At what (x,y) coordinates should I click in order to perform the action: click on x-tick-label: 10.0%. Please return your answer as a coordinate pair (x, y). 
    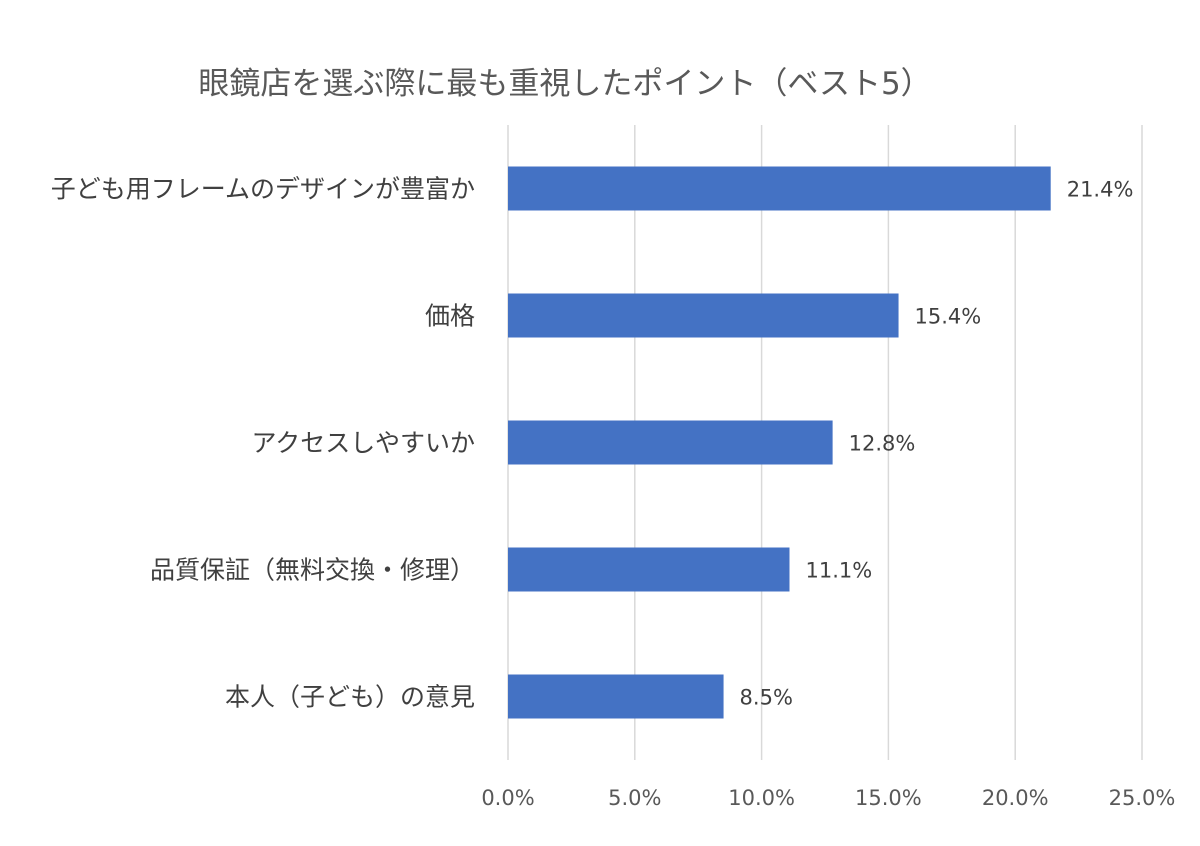
    Looking at the image, I should click on (761, 798).